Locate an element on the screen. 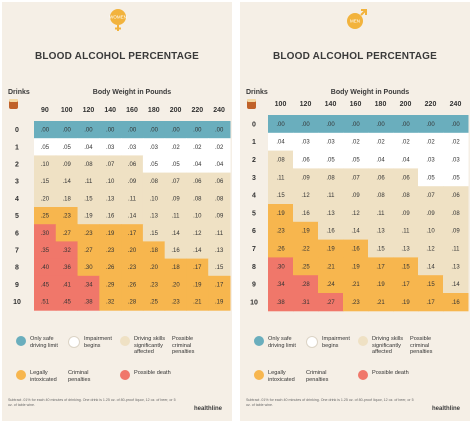 The width and height of the screenshot is (474, 423). bac-value: .21 is located at coordinates (197, 303).